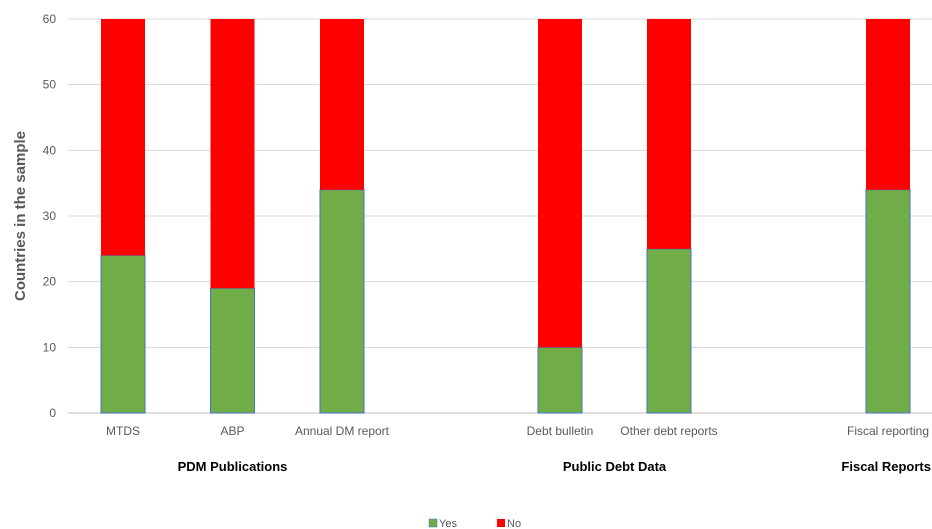  What do you see at coordinates (123, 137) in the screenshot?
I see `bar-no-mtds` at bounding box center [123, 137].